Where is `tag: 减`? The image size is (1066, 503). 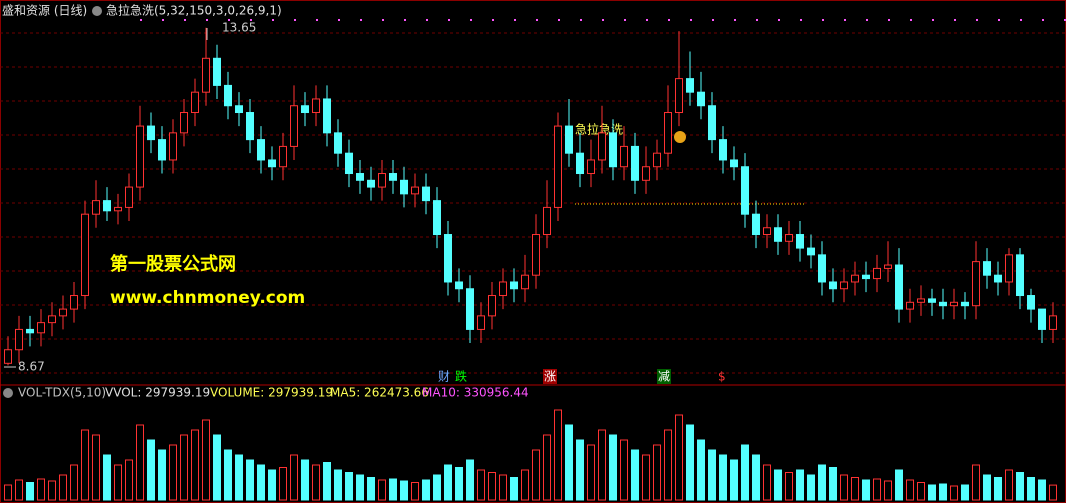
tag: 减 is located at coordinates (664, 377).